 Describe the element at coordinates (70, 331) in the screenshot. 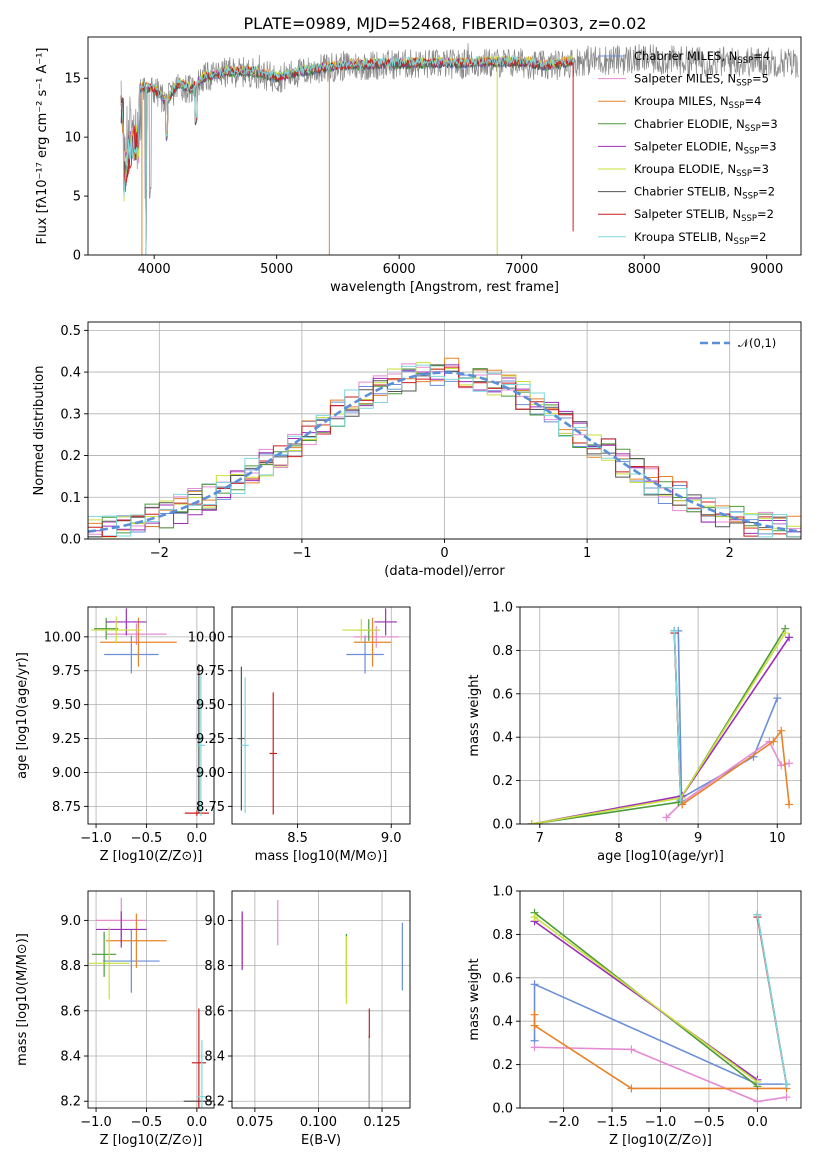

I see `y-tick-label: 0.5` at that location.